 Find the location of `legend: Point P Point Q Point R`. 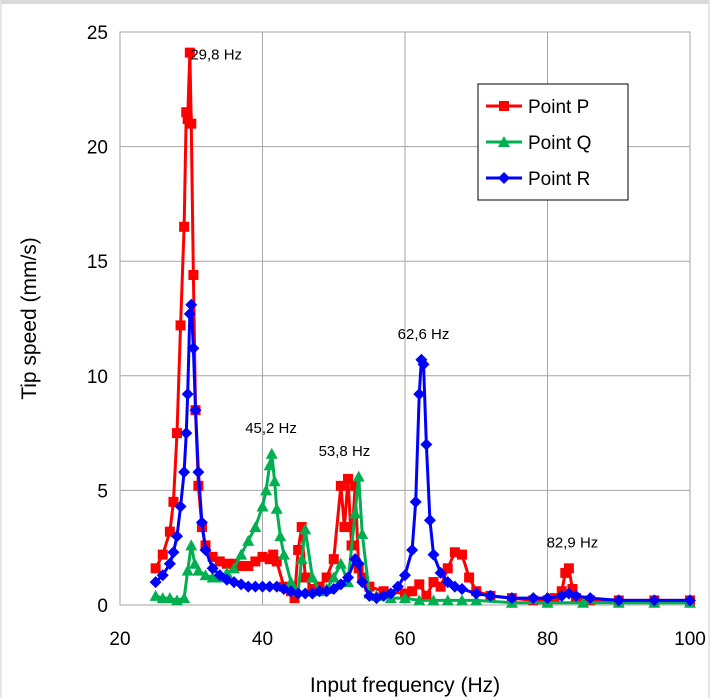

legend: Point P Point Q Point R is located at coordinates (553, 142).